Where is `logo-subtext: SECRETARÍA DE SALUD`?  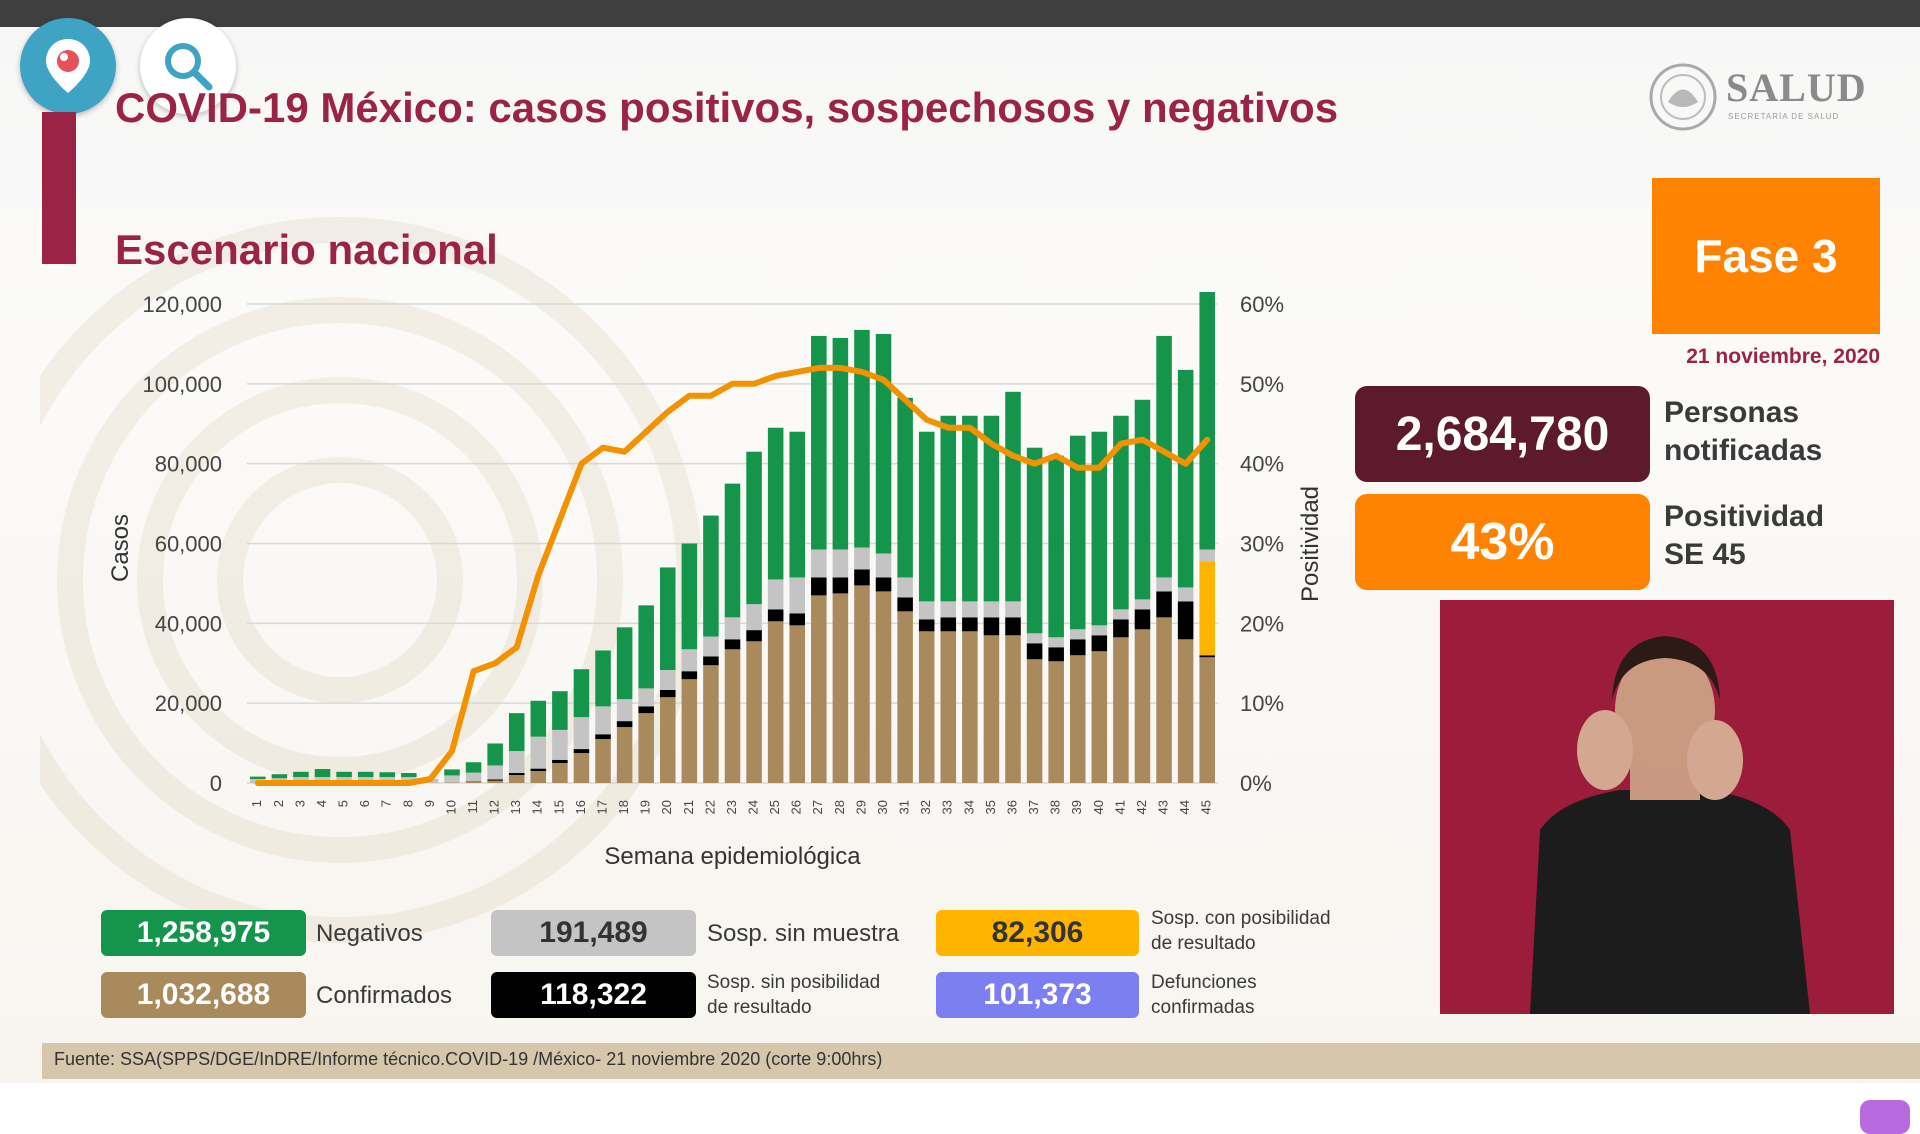 logo-subtext: SECRETARÍA DE SALUD is located at coordinates (1783, 116).